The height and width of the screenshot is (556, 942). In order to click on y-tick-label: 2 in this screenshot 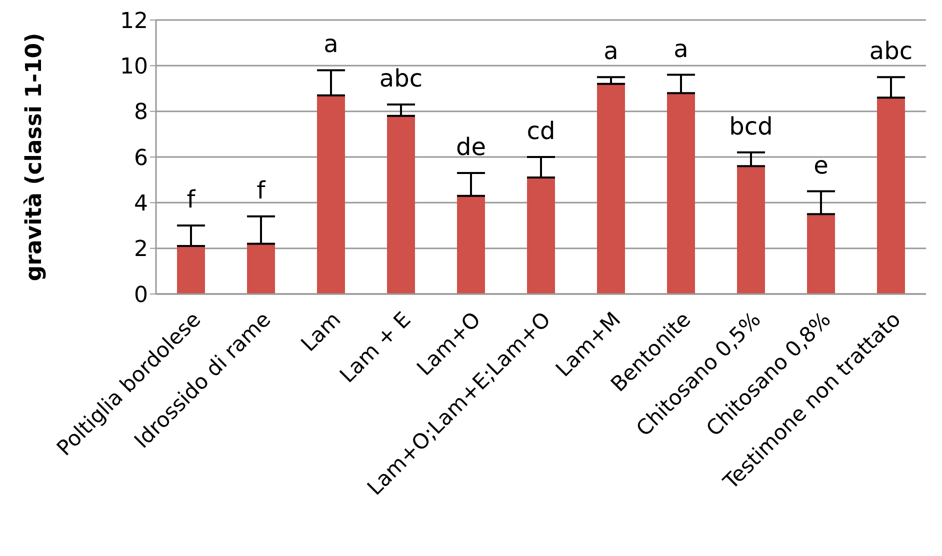, I will do `click(141, 249)`.